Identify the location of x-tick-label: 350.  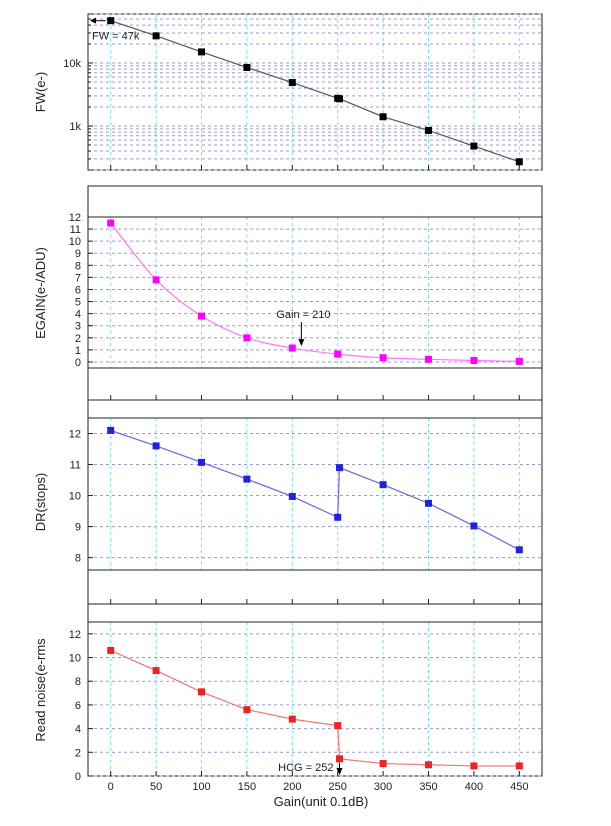
(428, 787).